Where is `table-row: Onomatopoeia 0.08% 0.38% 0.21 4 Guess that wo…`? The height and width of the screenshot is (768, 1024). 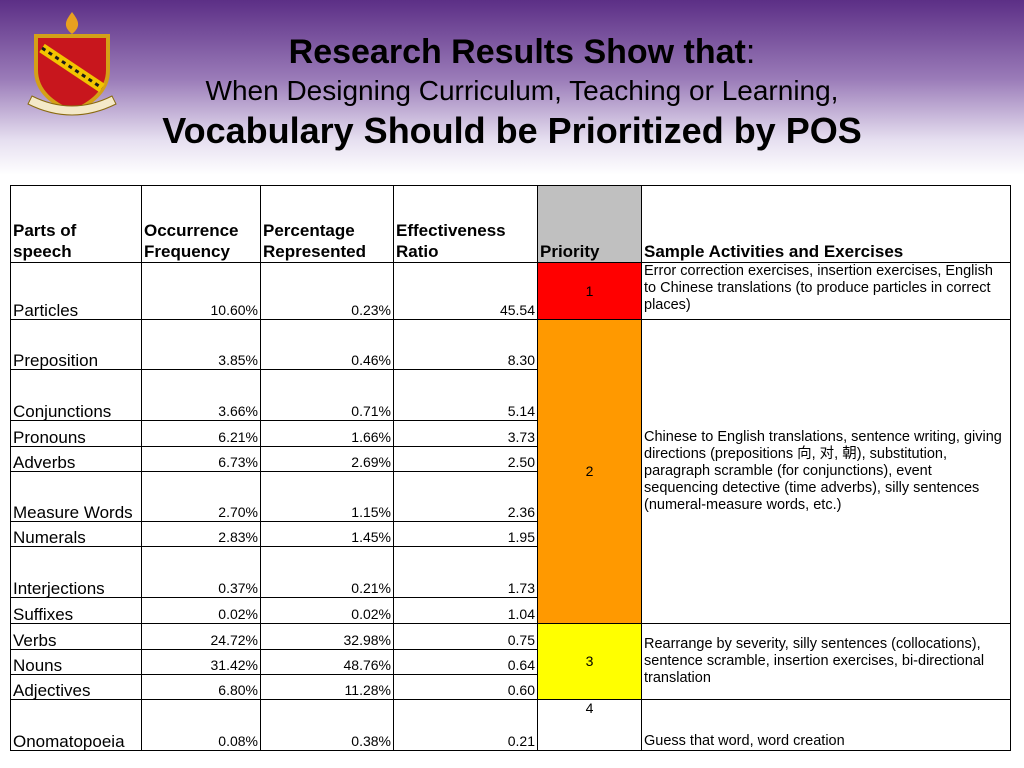 table-row: Onomatopoeia 0.08% 0.38% 0.21 4 Guess that wo… is located at coordinates (510, 725).